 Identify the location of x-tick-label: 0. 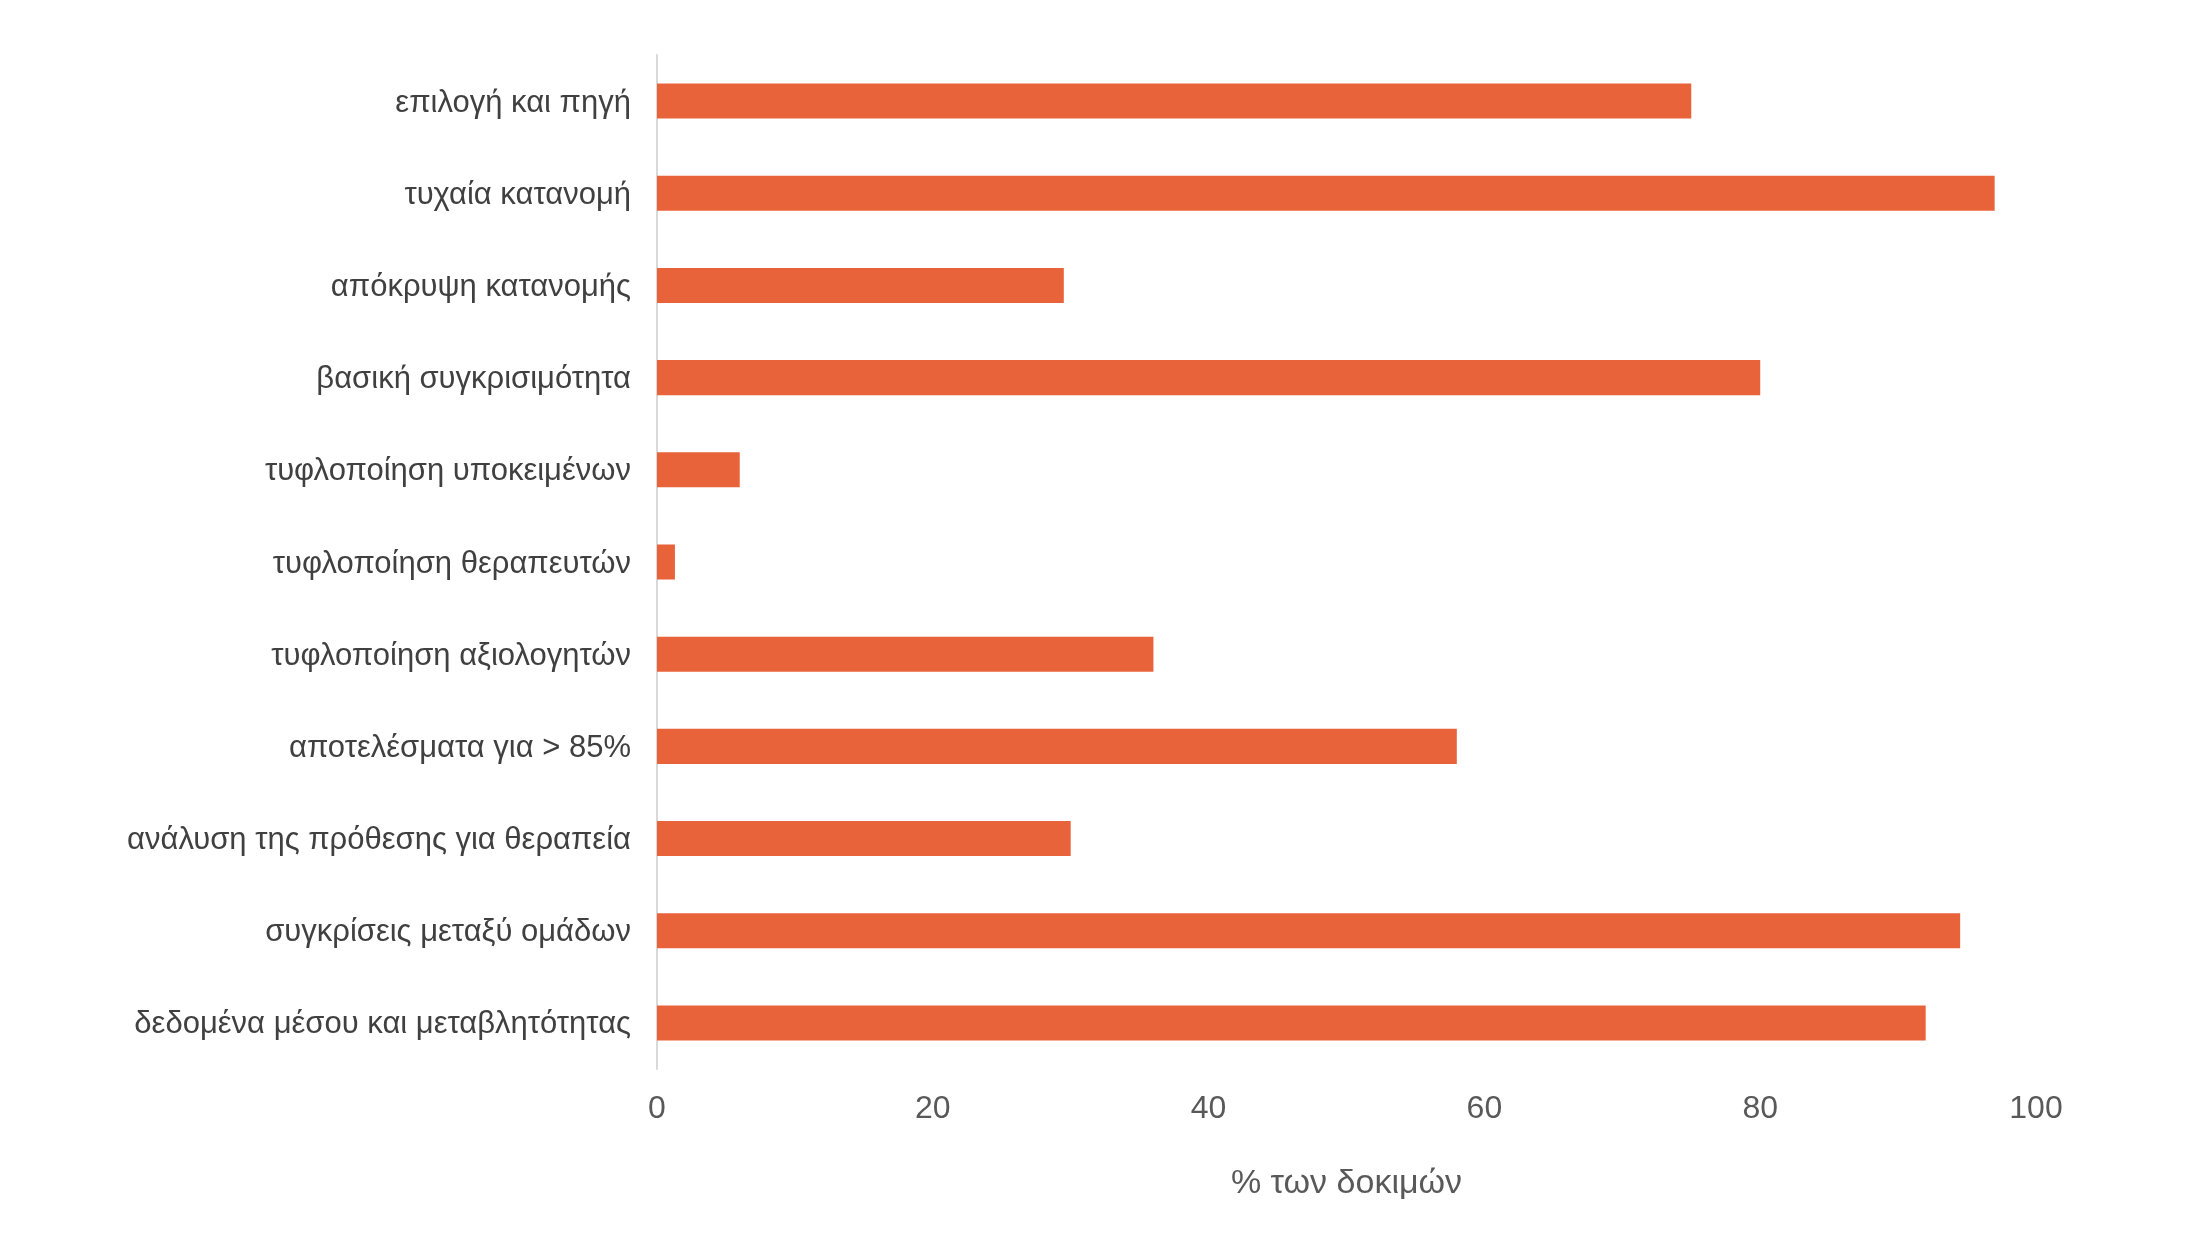
(657, 1107).